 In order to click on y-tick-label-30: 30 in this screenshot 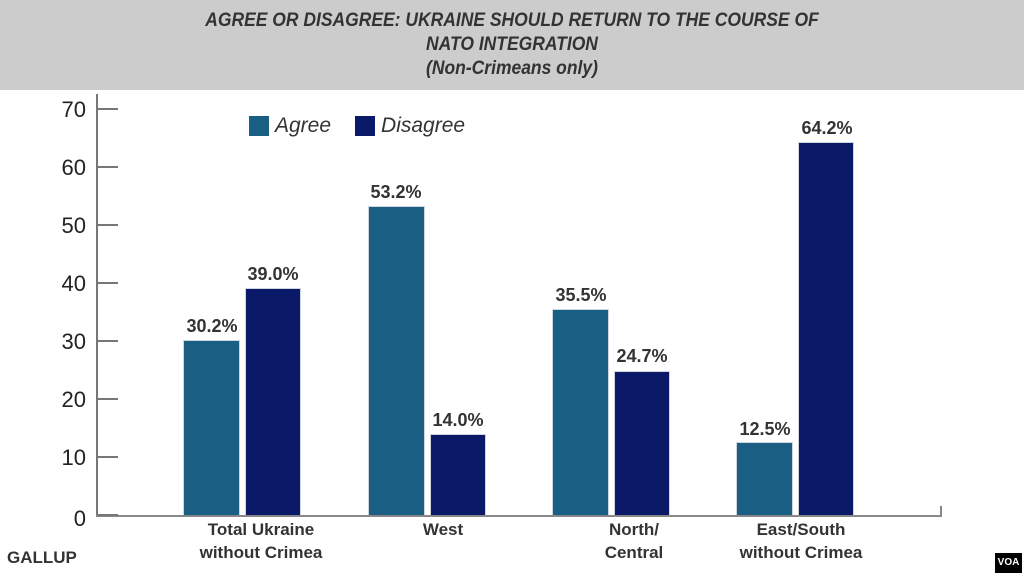, I will do `click(73, 341)`.